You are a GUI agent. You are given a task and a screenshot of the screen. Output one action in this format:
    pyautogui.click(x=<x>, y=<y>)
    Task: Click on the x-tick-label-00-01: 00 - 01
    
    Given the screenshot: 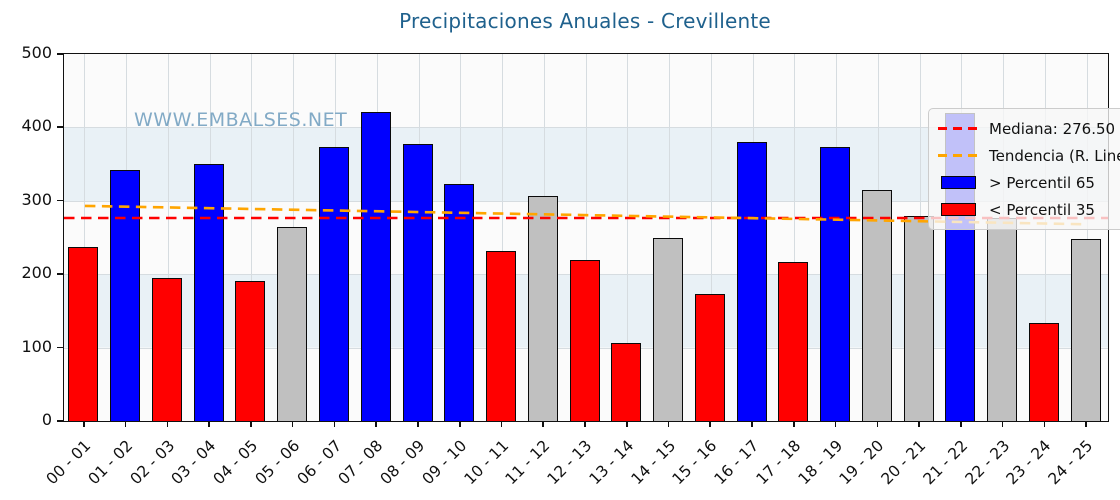 What is the action you would take?
    pyautogui.click(x=68, y=462)
    